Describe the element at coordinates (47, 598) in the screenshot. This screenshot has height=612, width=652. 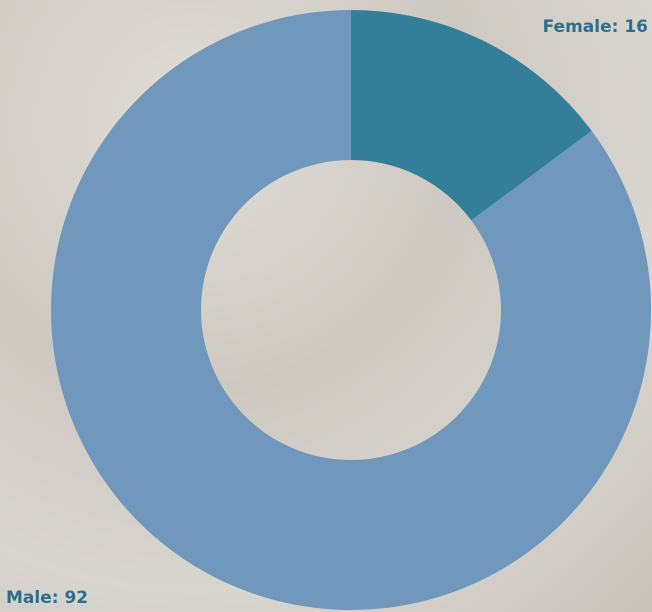
I see `slice-label: Male: 92` at that location.